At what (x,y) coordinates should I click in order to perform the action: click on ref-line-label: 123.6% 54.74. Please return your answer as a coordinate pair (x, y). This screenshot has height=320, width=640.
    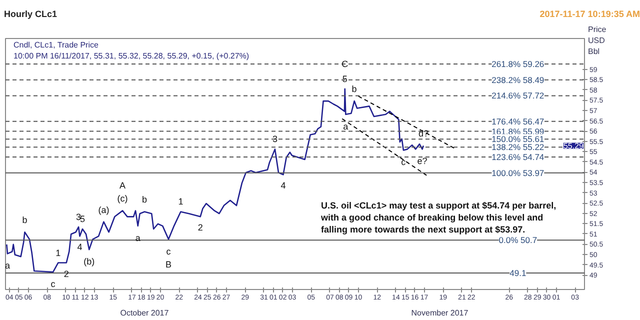
    Looking at the image, I should click on (518, 157).